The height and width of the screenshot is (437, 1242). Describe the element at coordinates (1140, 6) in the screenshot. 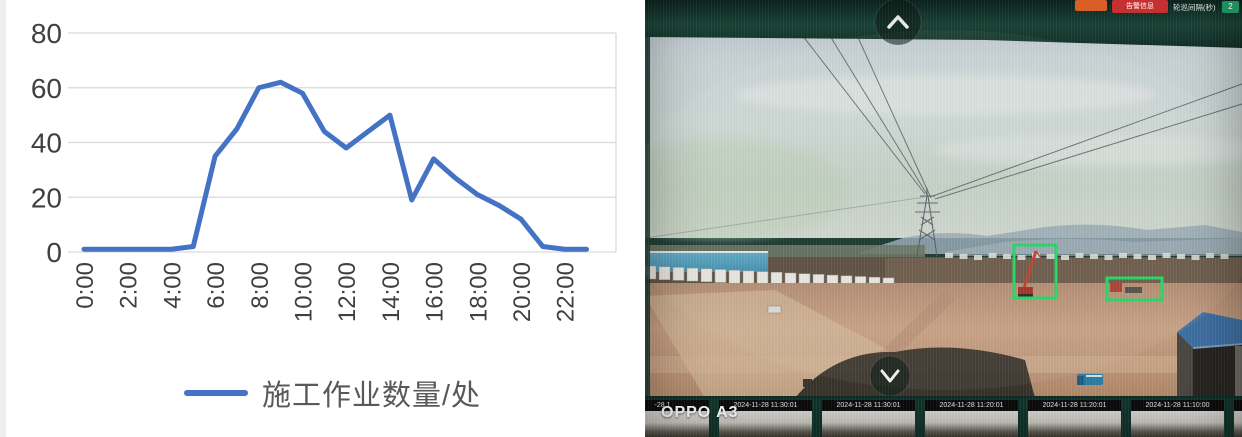

I see `alarm-button: 告警信息` at that location.